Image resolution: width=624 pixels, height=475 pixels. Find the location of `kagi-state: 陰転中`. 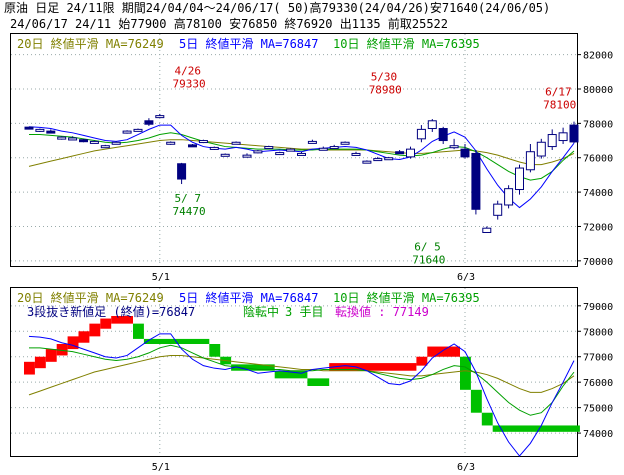

kagi-state: 陰転中 is located at coordinates (261, 312).